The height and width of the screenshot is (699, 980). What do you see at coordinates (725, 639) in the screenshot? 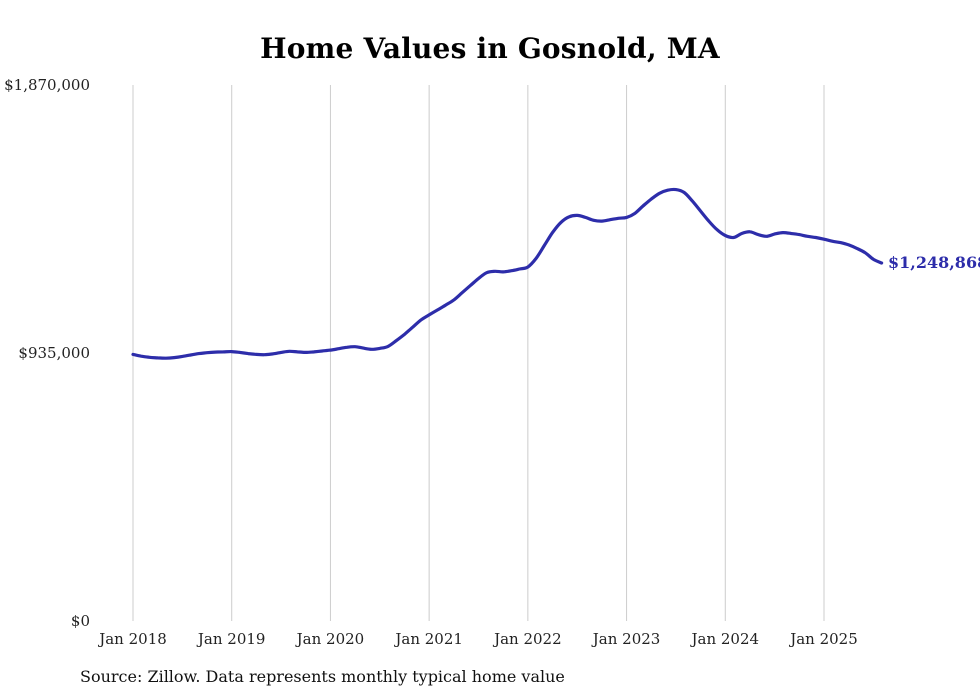
I see `x-tick-label: Jan 2024` at bounding box center [725, 639].